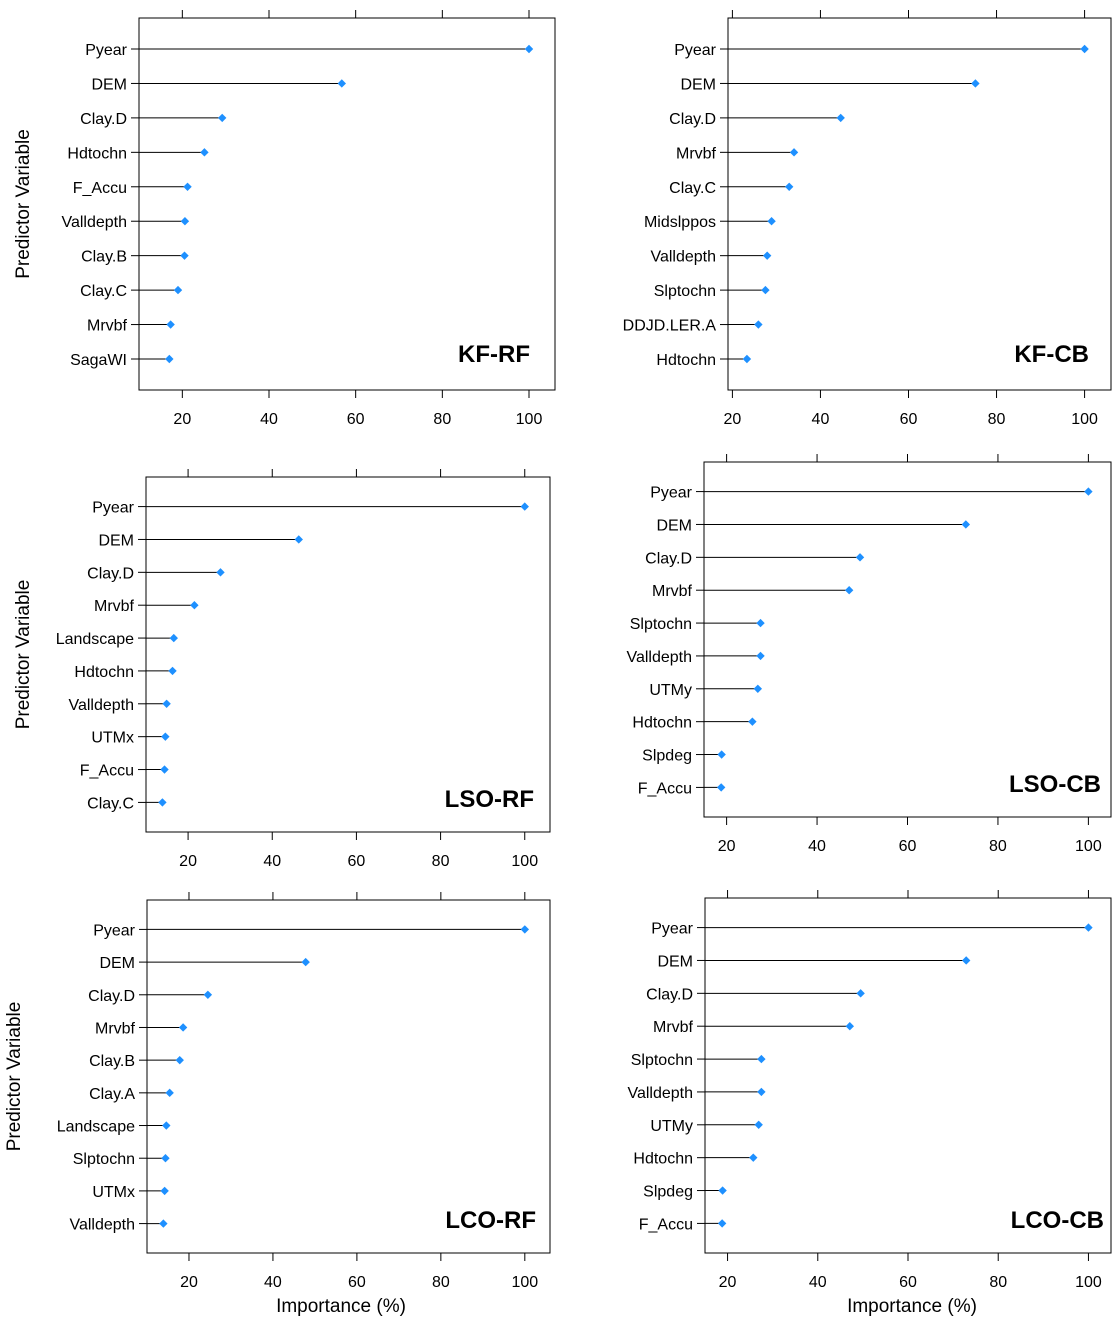 Image resolution: width=1115 pixels, height=1329 pixels. Describe the element at coordinates (272, 861) in the screenshot. I see `x-tick-label: 40` at that location.